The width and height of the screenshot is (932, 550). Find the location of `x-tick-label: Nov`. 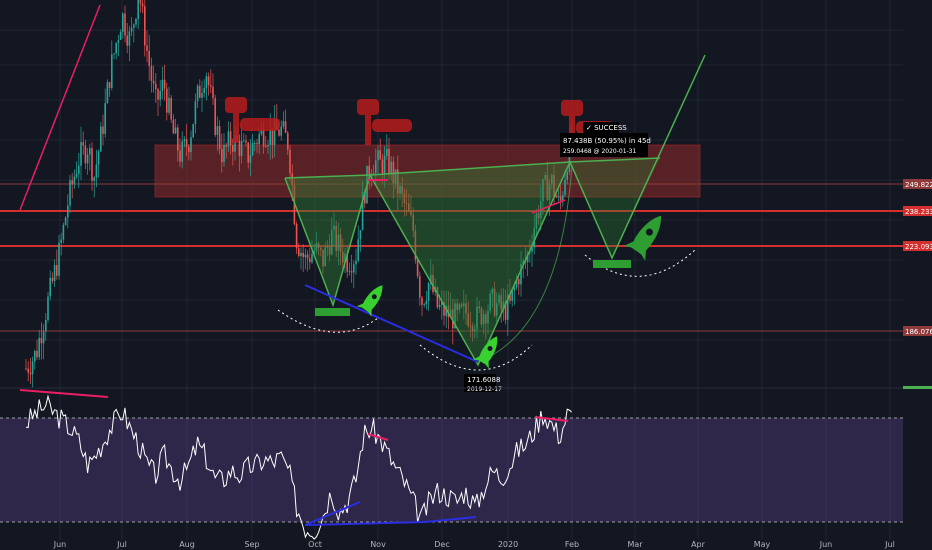

x-tick-label: Nov is located at coordinates (378, 544).